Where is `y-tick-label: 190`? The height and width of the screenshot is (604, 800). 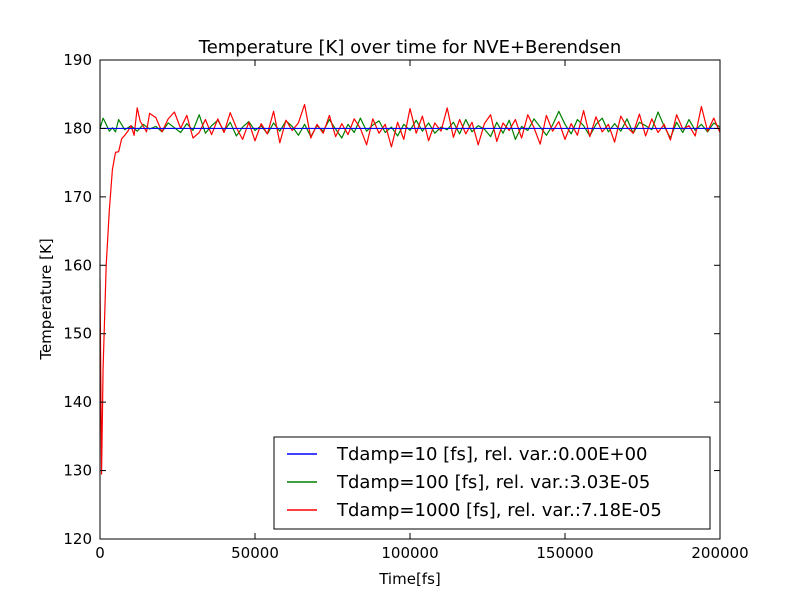
y-tick-label: 190 is located at coordinates (77, 60).